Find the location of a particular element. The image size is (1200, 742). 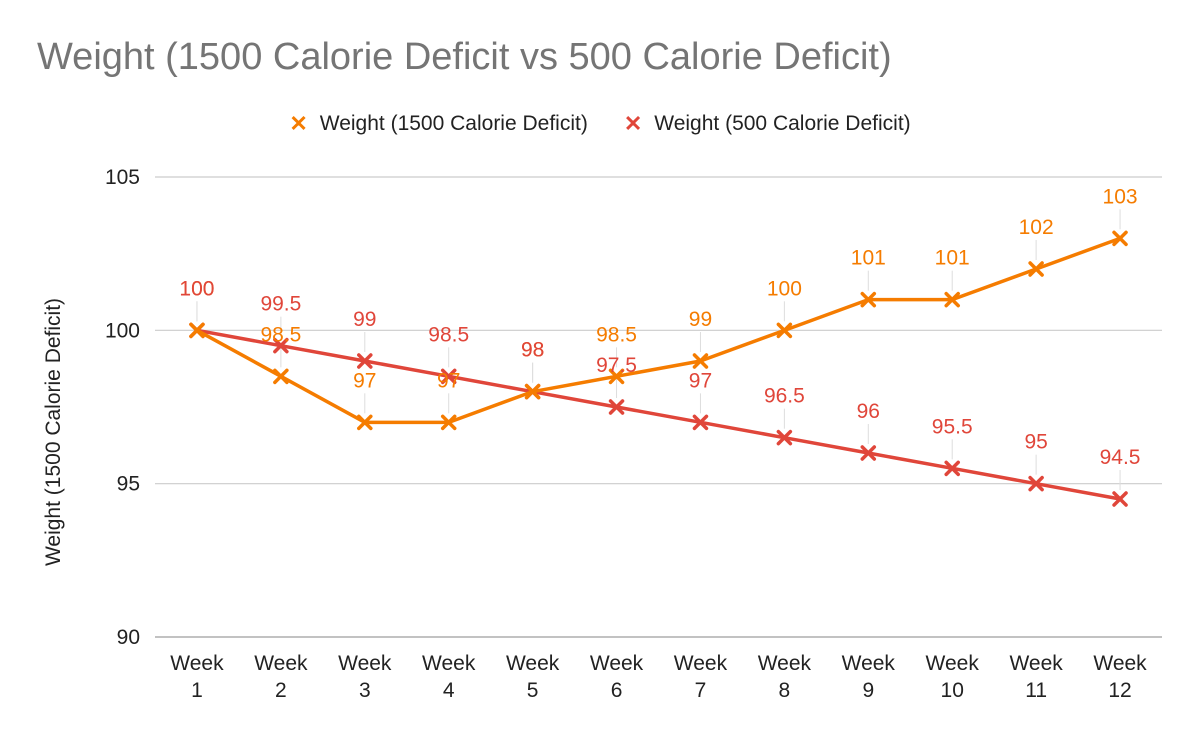

data-label: 95 is located at coordinates (1035, 442).